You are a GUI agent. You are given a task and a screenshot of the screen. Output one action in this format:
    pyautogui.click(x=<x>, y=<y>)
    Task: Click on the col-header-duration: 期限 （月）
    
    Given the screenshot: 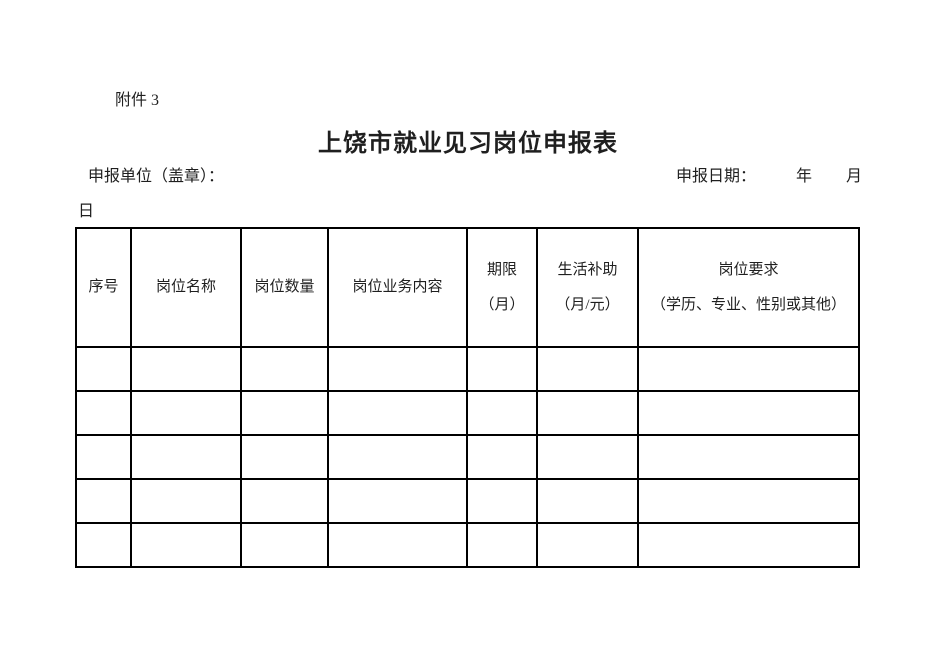 What is the action you would take?
    pyautogui.click(x=502, y=287)
    